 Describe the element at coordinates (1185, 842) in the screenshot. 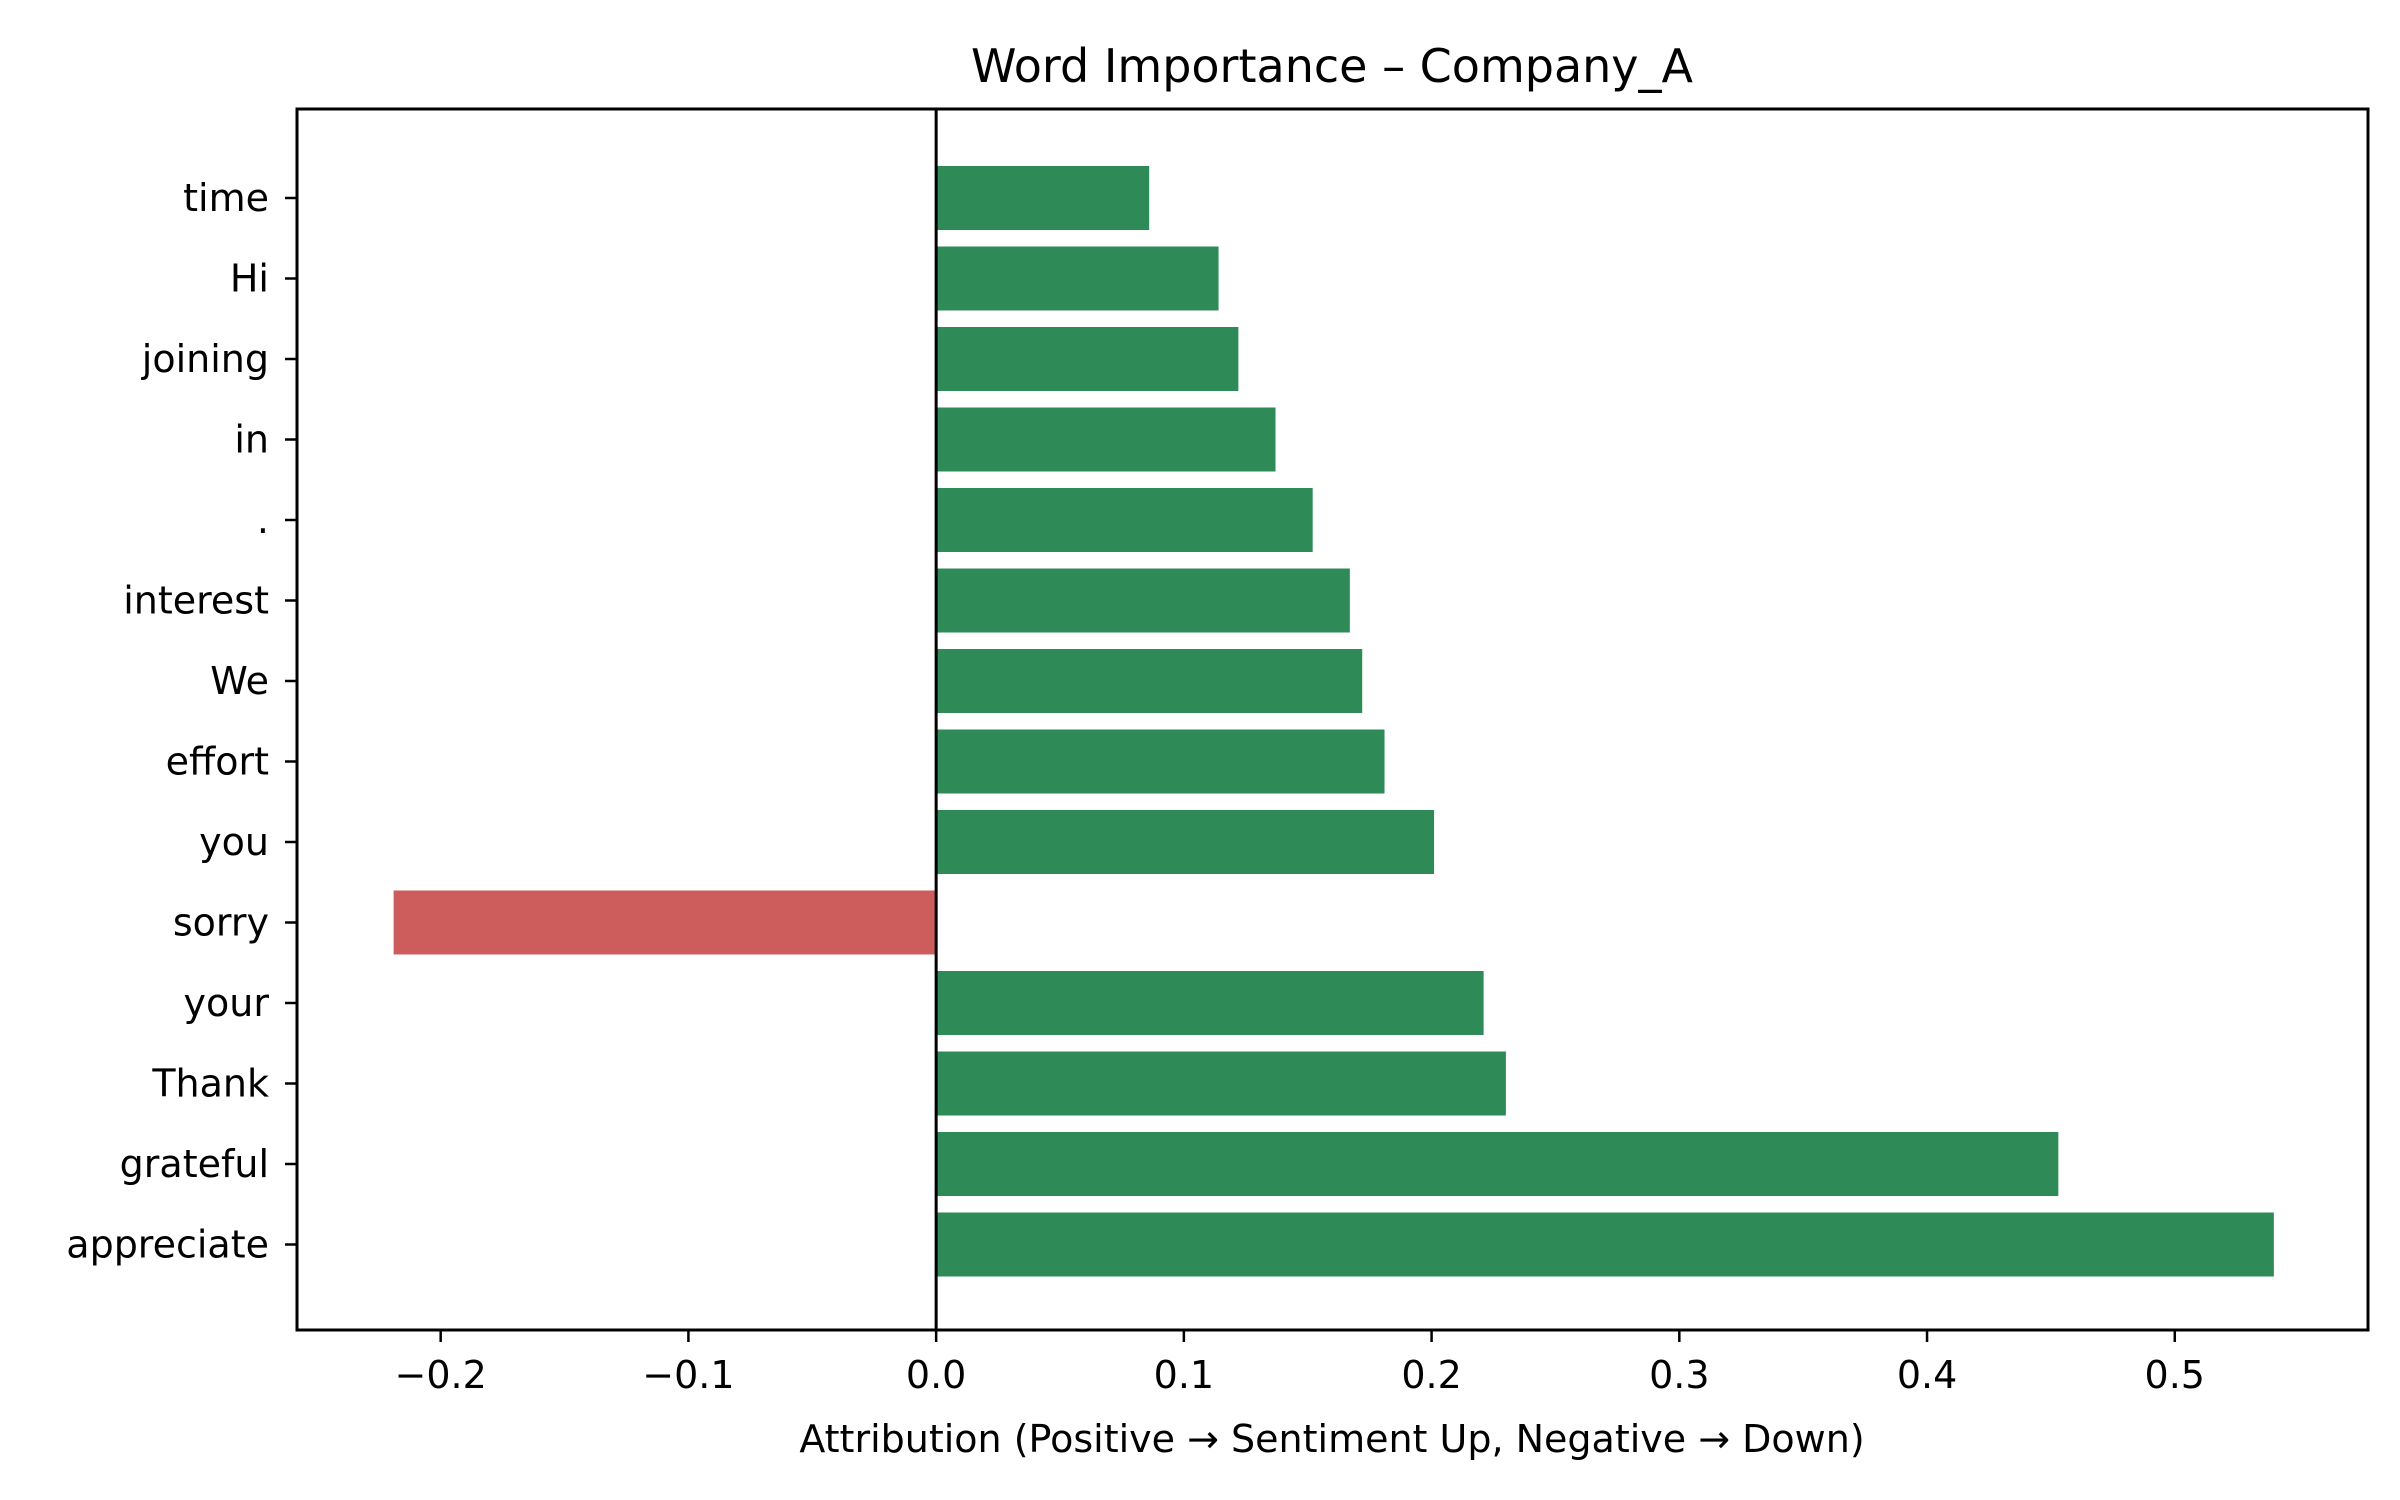

I see `bar-you` at that location.